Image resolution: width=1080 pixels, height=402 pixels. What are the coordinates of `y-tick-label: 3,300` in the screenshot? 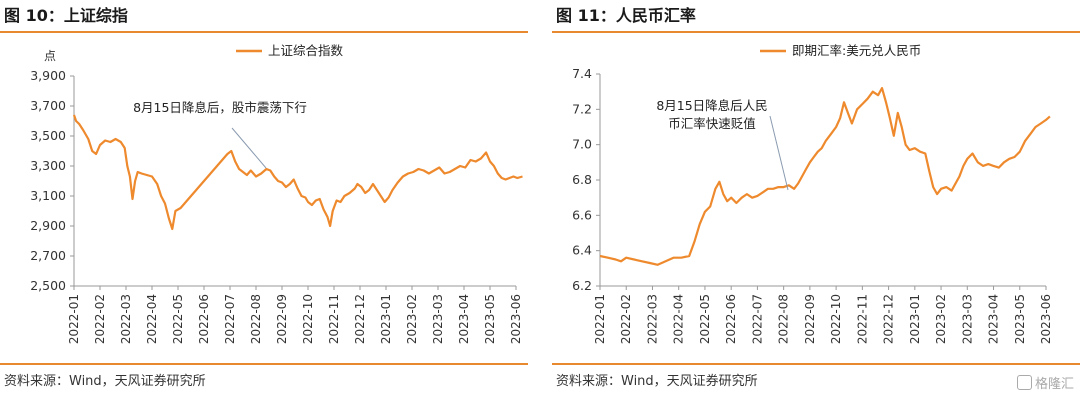 It's located at (48, 165).